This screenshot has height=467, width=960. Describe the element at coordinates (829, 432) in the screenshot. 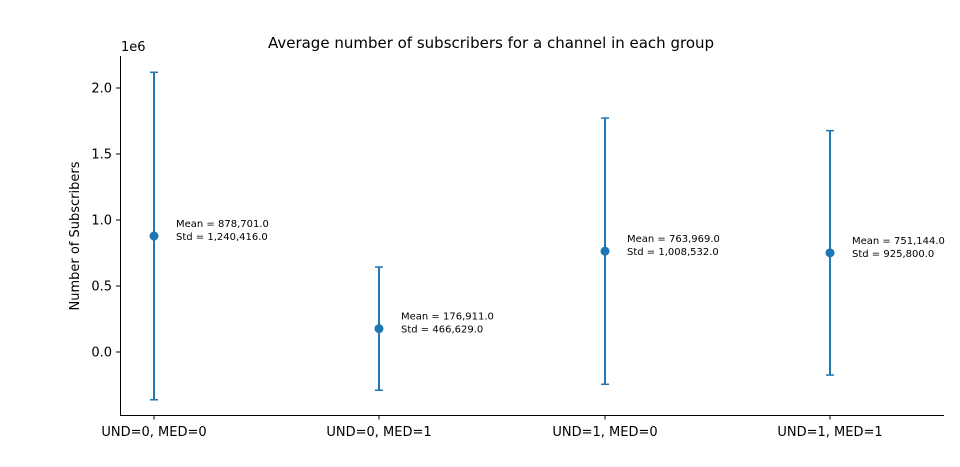

I see `x-tick-label: UND=1, MED=1` at that location.